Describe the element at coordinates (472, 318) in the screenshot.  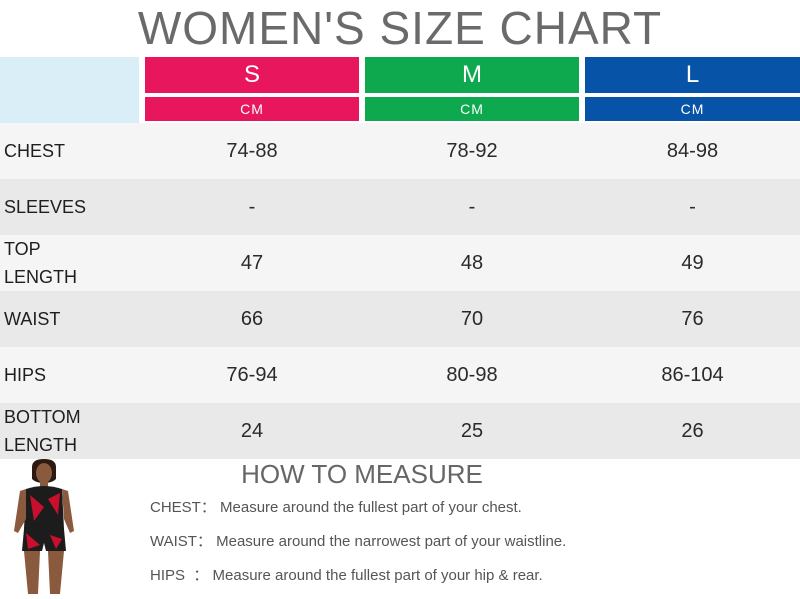
I see `cell-m: 70` at that location.